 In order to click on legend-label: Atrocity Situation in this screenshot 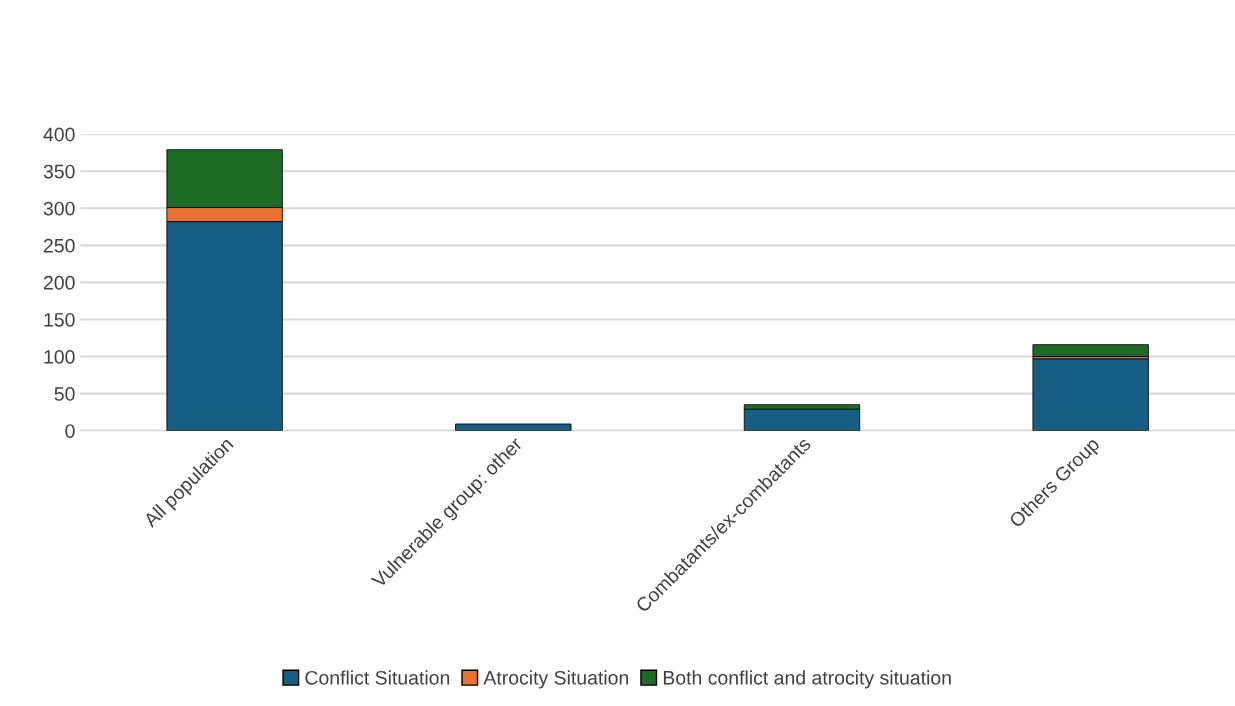, I will do `click(556, 679)`.